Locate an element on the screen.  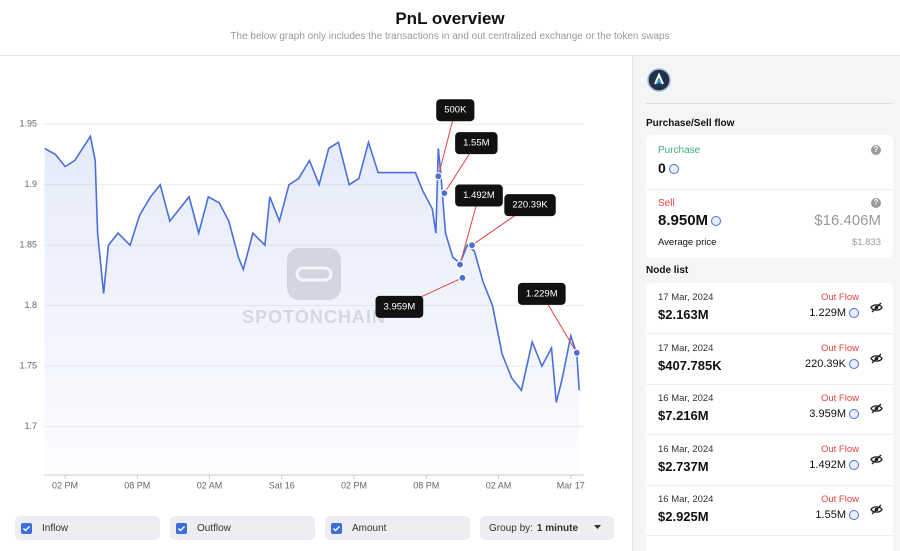
node-item: 16 Mar, 2024 $2.925M Out Flow 1.55M is located at coordinates (769, 510).